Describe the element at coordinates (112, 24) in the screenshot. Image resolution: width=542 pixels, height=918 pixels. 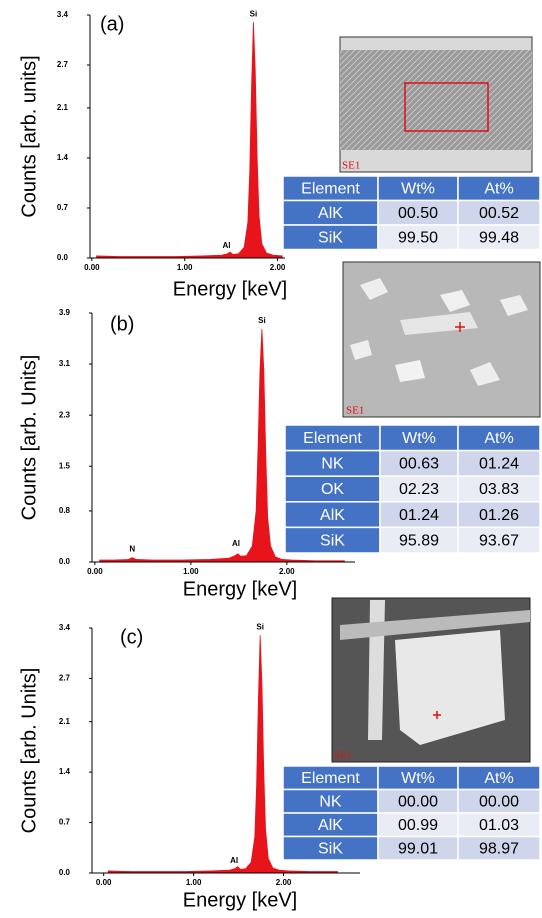
I see `panel-title: (a)` at that location.